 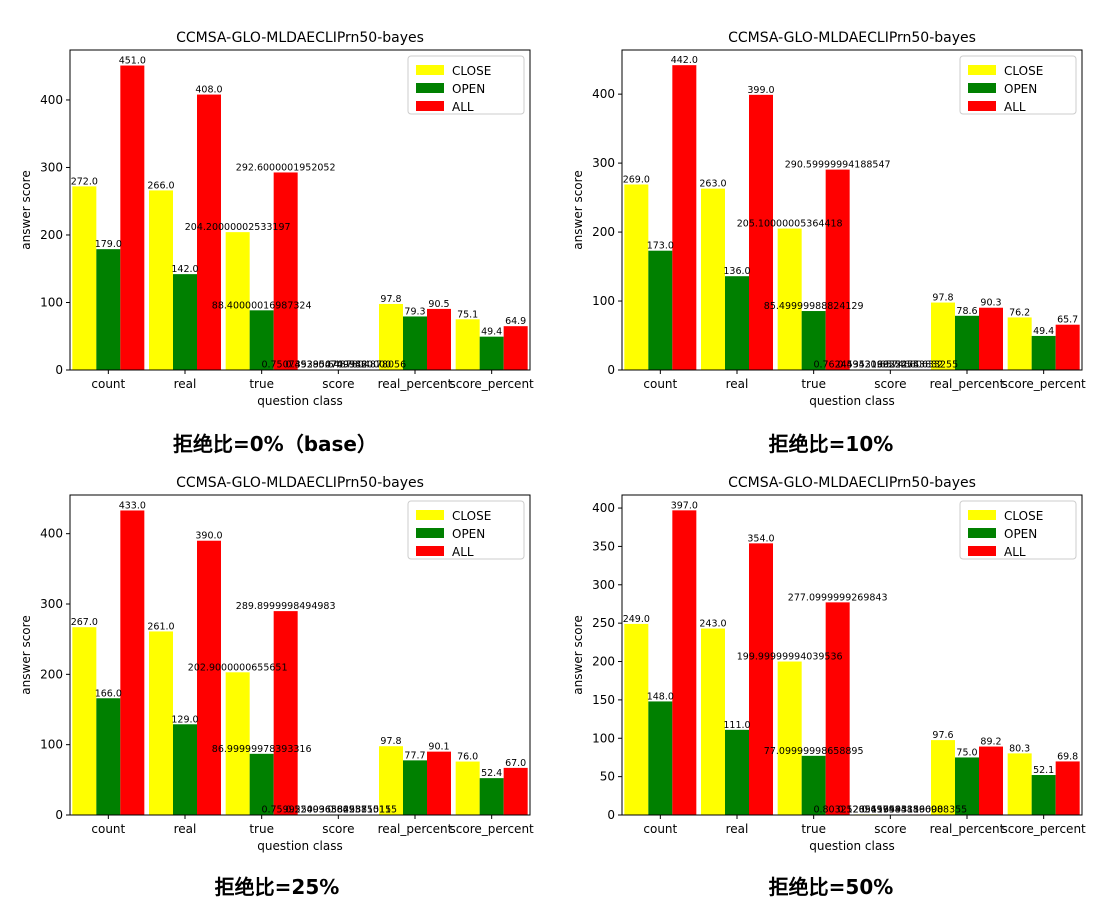 I want to click on chart-title: CCMSA-GLO-MLDAECLIPrn50-bayes, so click(x=852, y=483).